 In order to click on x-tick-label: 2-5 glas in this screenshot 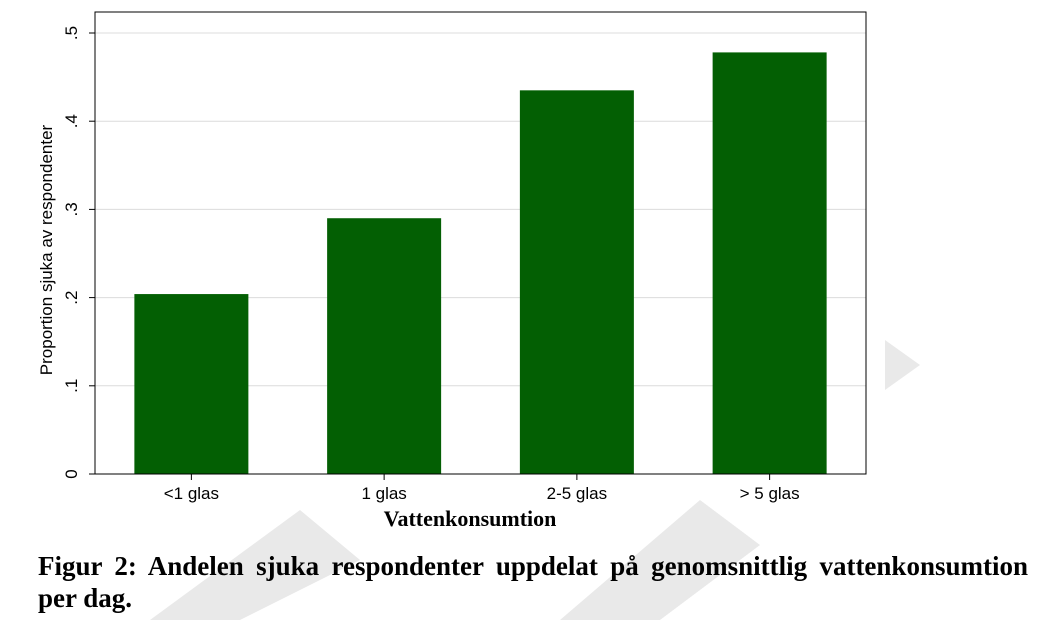, I will do `click(577, 493)`.